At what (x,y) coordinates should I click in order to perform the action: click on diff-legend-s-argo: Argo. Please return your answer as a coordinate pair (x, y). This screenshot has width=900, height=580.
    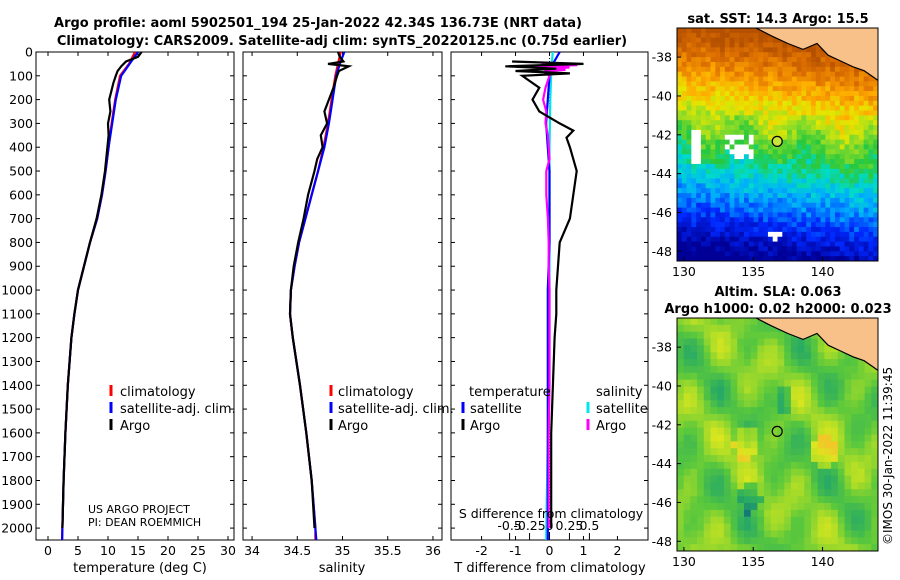
    Looking at the image, I should click on (611, 426).